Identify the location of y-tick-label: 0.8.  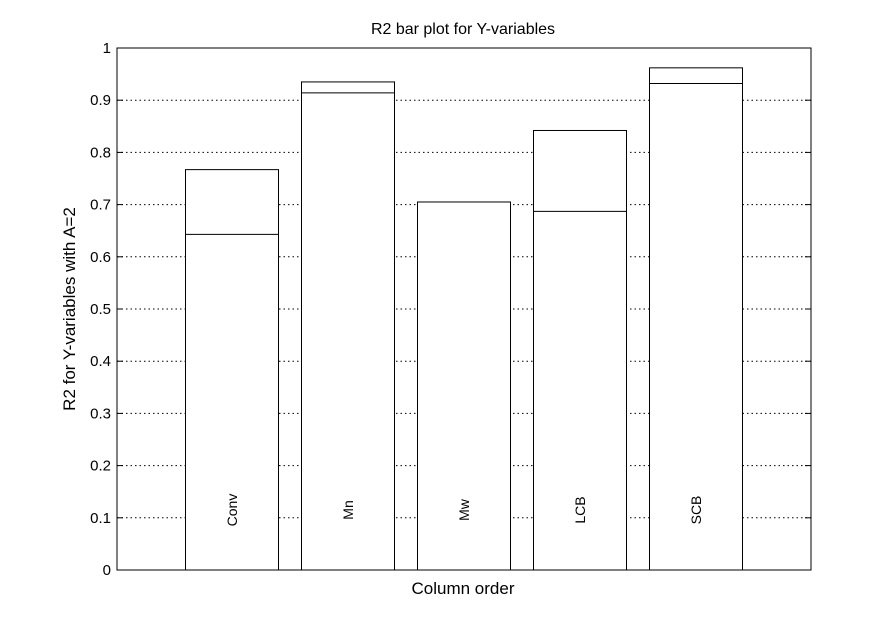
(100, 152).